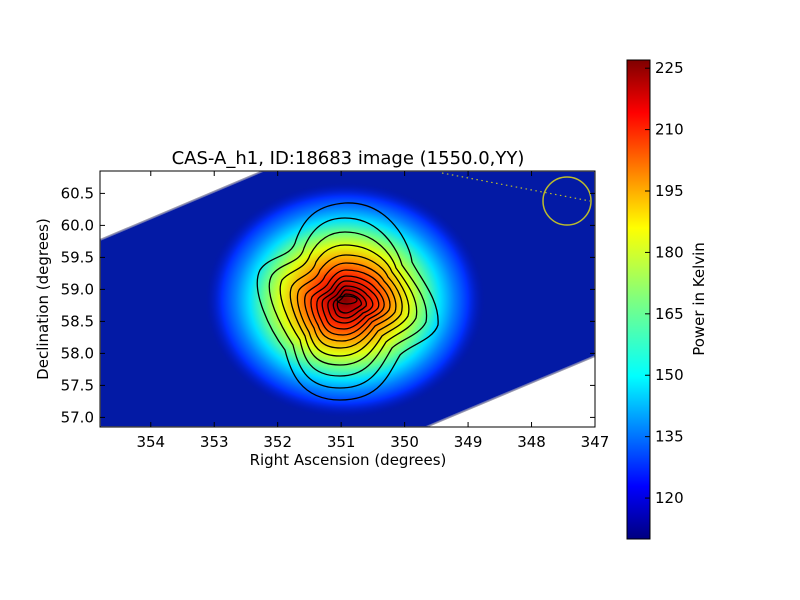 The image size is (800, 600). What do you see at coordinates (669, 68) in the screenshot?
I see `colorbar-tick-label: 225` at bounding box center [669, 68].